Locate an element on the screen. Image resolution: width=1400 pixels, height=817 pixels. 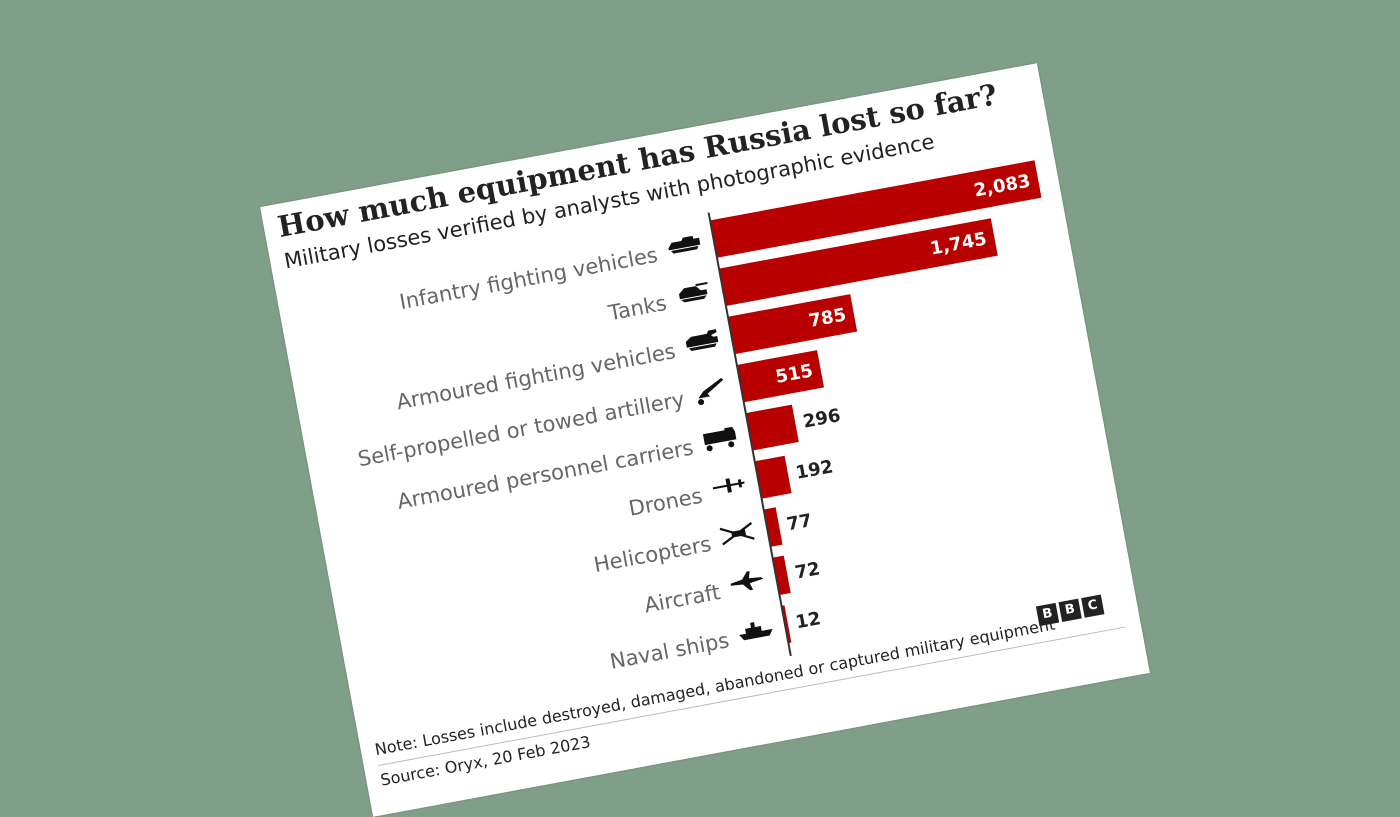
aircraft-icon is located at coordinates (747, 581).